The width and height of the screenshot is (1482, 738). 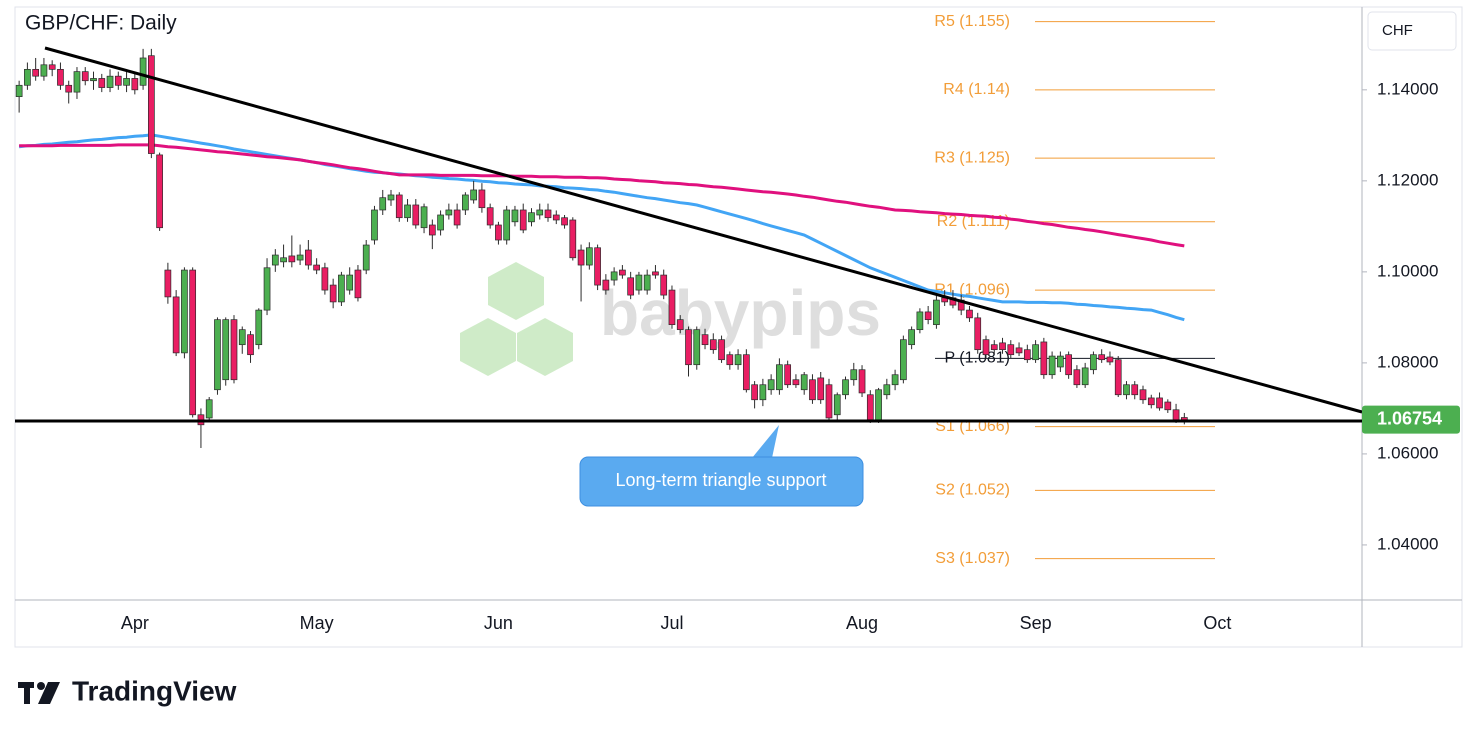 I want to click on chart-title: GBP/CHF: Daily, so click(x=101, y=23).